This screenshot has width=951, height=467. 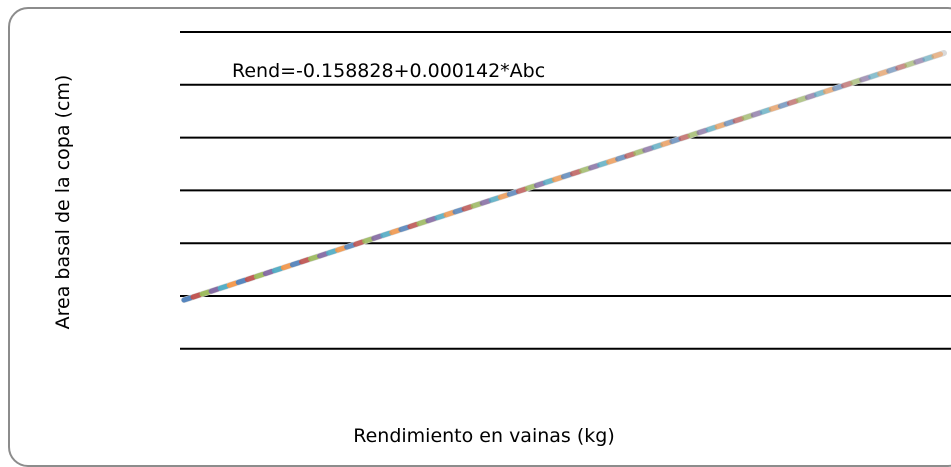 What do you see at coordinates (63, 202) in the screenshot?
I see `y-axis-label: Area basal de la copa (cm)` at bounding box center [63, 202].